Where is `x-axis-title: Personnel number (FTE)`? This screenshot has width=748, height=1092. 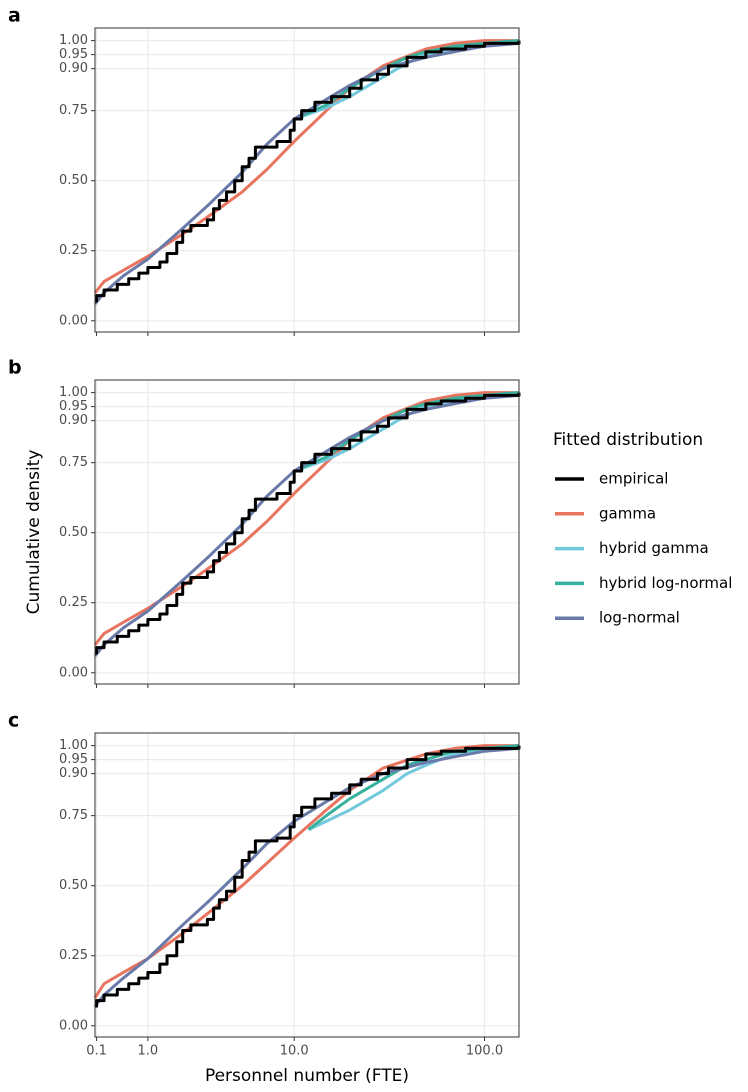 x-axis-title: Personnel number (FTE) is located at coordinates (307, 1076).